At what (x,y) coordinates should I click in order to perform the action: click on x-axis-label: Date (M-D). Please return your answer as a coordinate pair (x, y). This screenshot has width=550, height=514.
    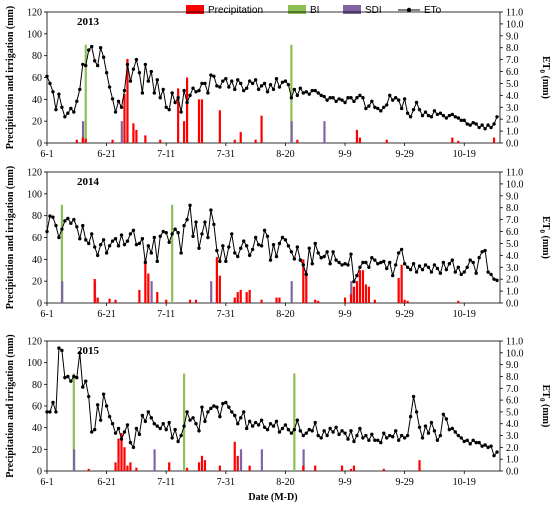
    Looking at the image, I should click on (272, 497).